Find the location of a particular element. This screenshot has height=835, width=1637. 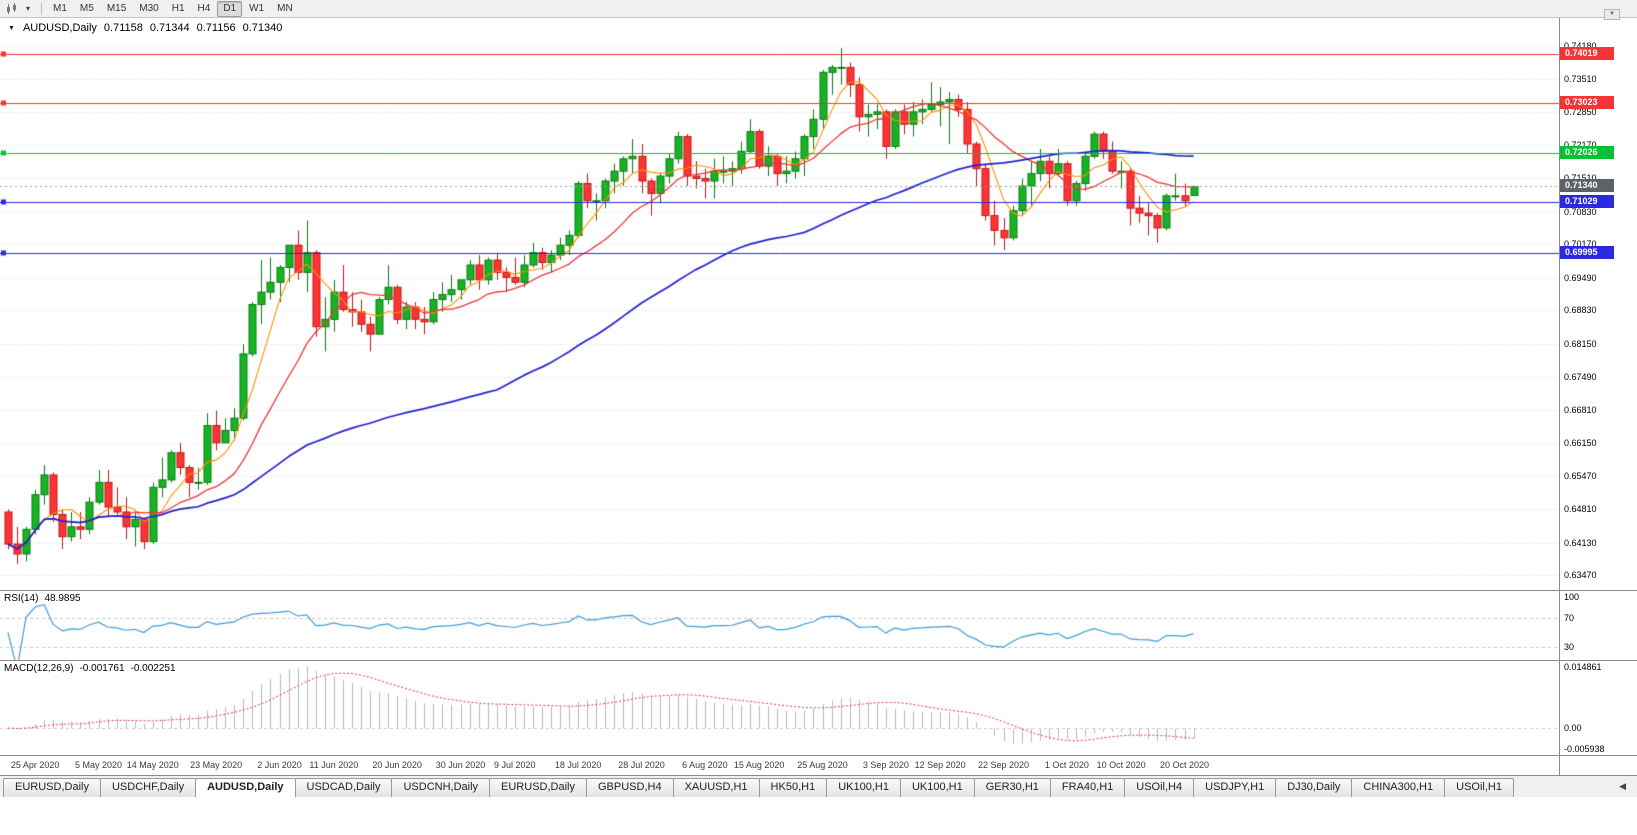

current-price-tag: 0.71340 is located at coordinates (1587, 186).